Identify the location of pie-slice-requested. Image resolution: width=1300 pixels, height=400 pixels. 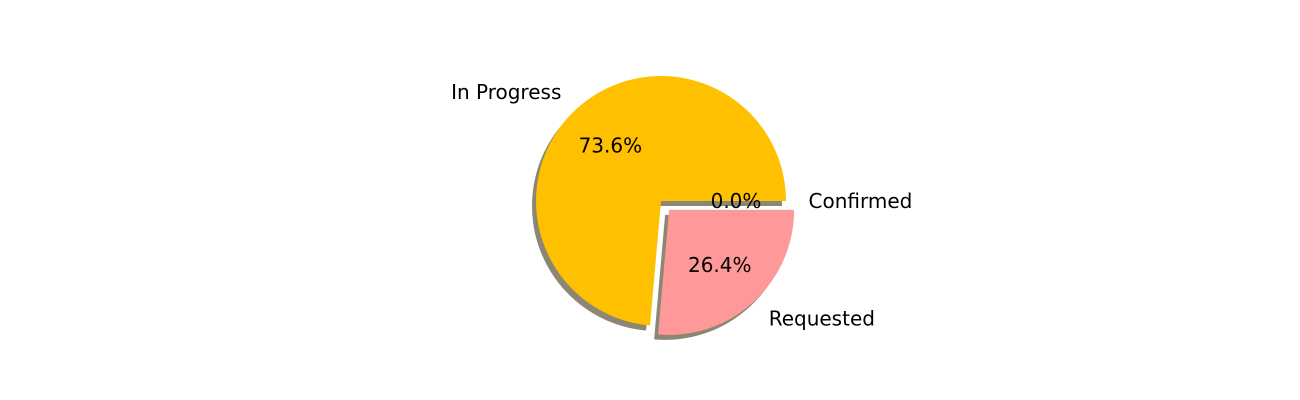
(726, 272).